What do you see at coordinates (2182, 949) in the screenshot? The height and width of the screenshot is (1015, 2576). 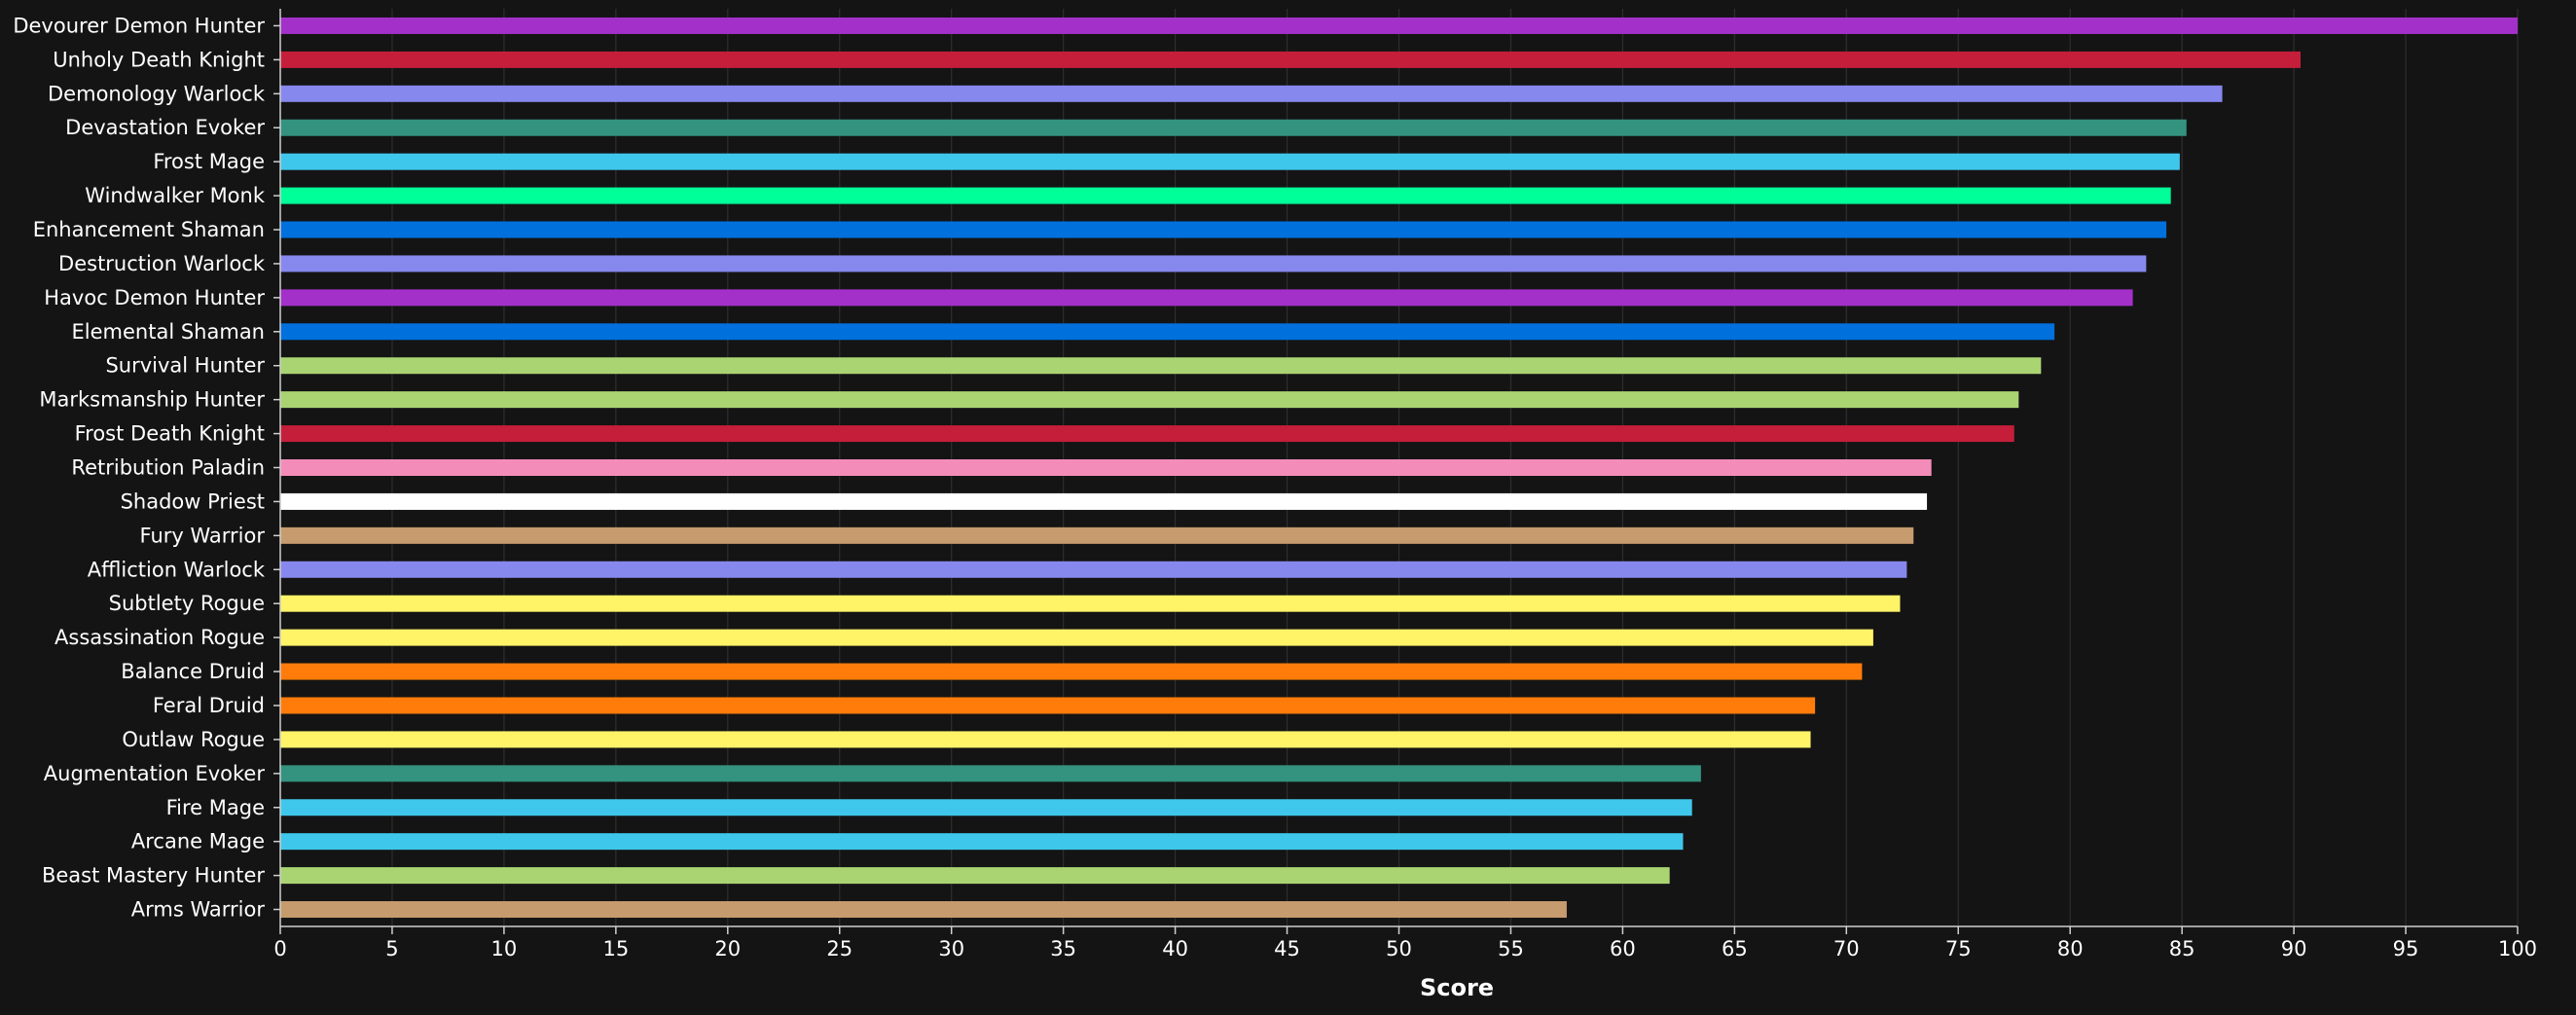 I see `x-tick-label: 85` at bounding box center [2182, 949].